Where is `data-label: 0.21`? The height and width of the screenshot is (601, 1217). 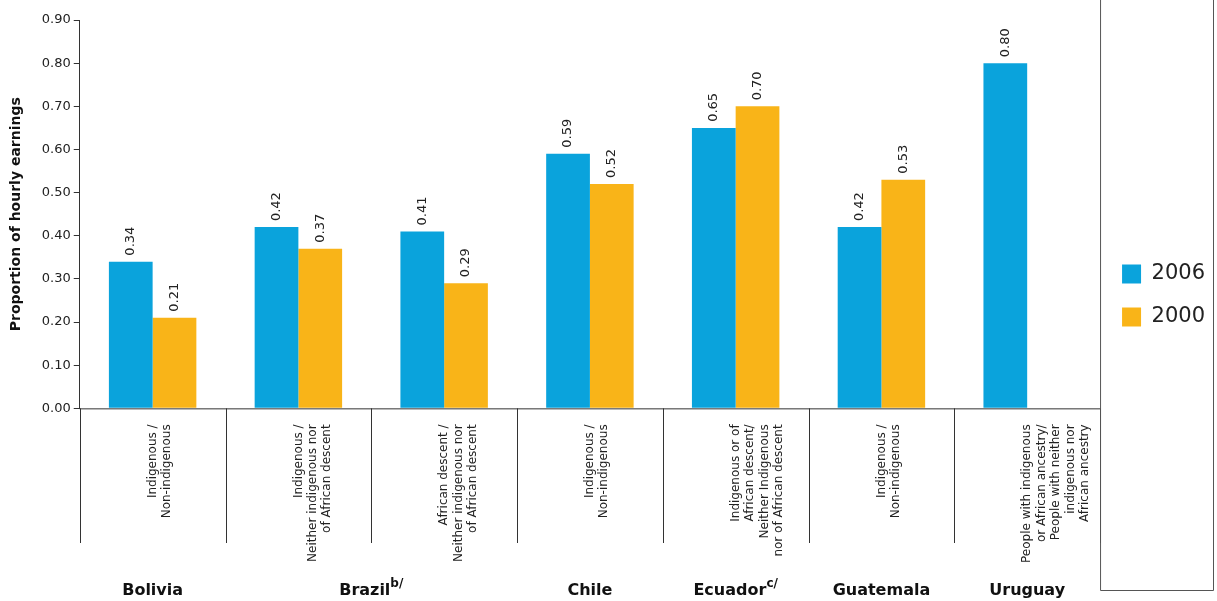
data-label: 0.21 is located at coordinates (173, 297).